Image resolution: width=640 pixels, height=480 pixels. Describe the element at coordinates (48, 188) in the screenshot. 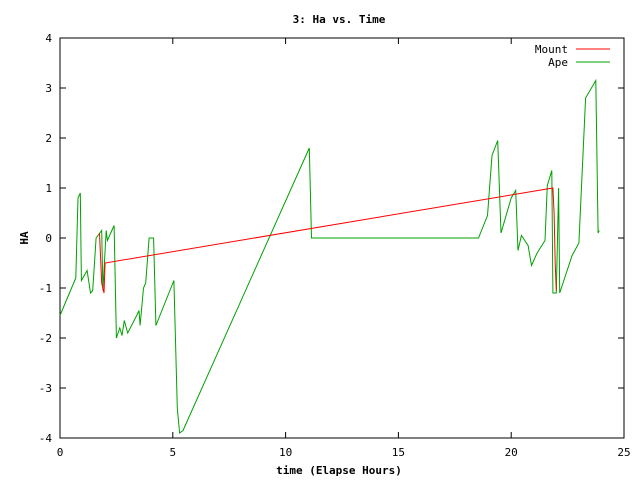

I see `y-tick-label: 1` at that location.